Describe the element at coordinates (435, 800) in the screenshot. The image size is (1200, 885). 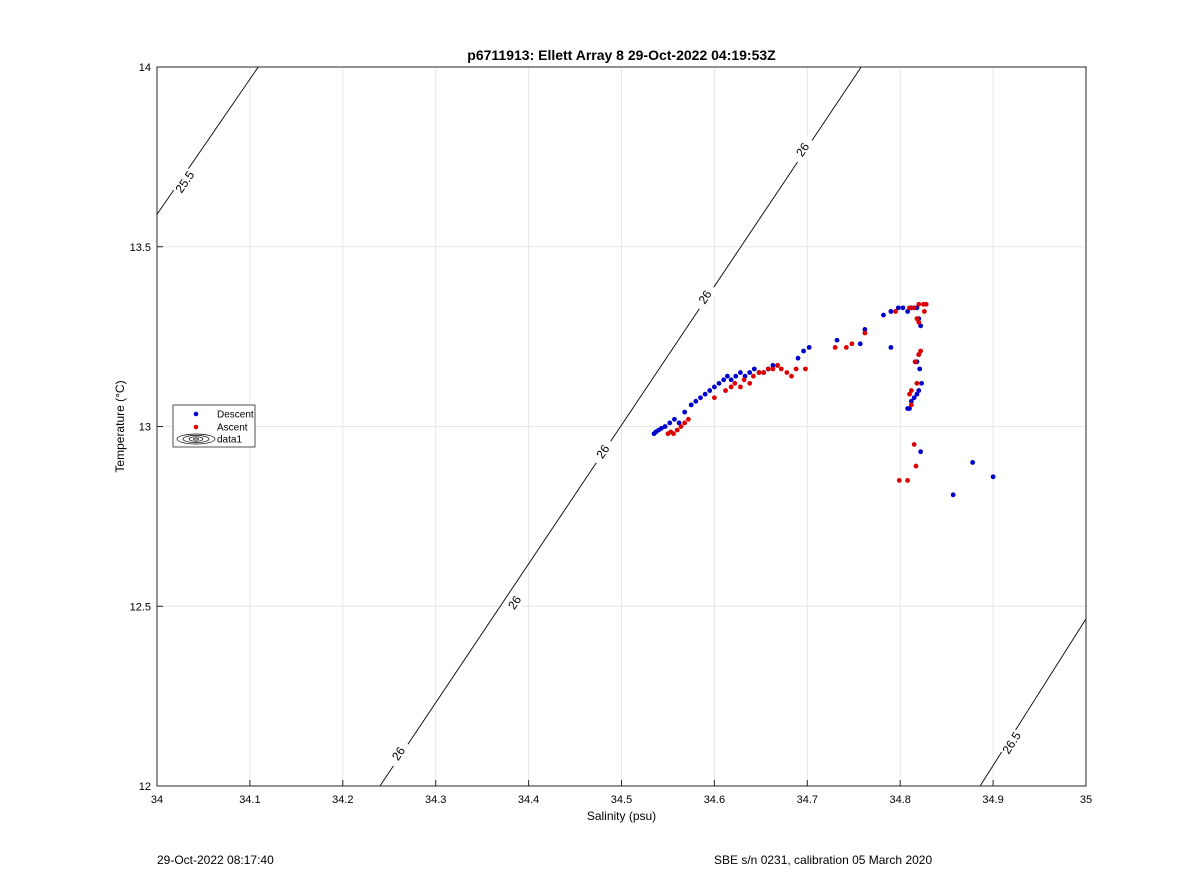
I see `x-tick-label-3: 34.3` at that location.